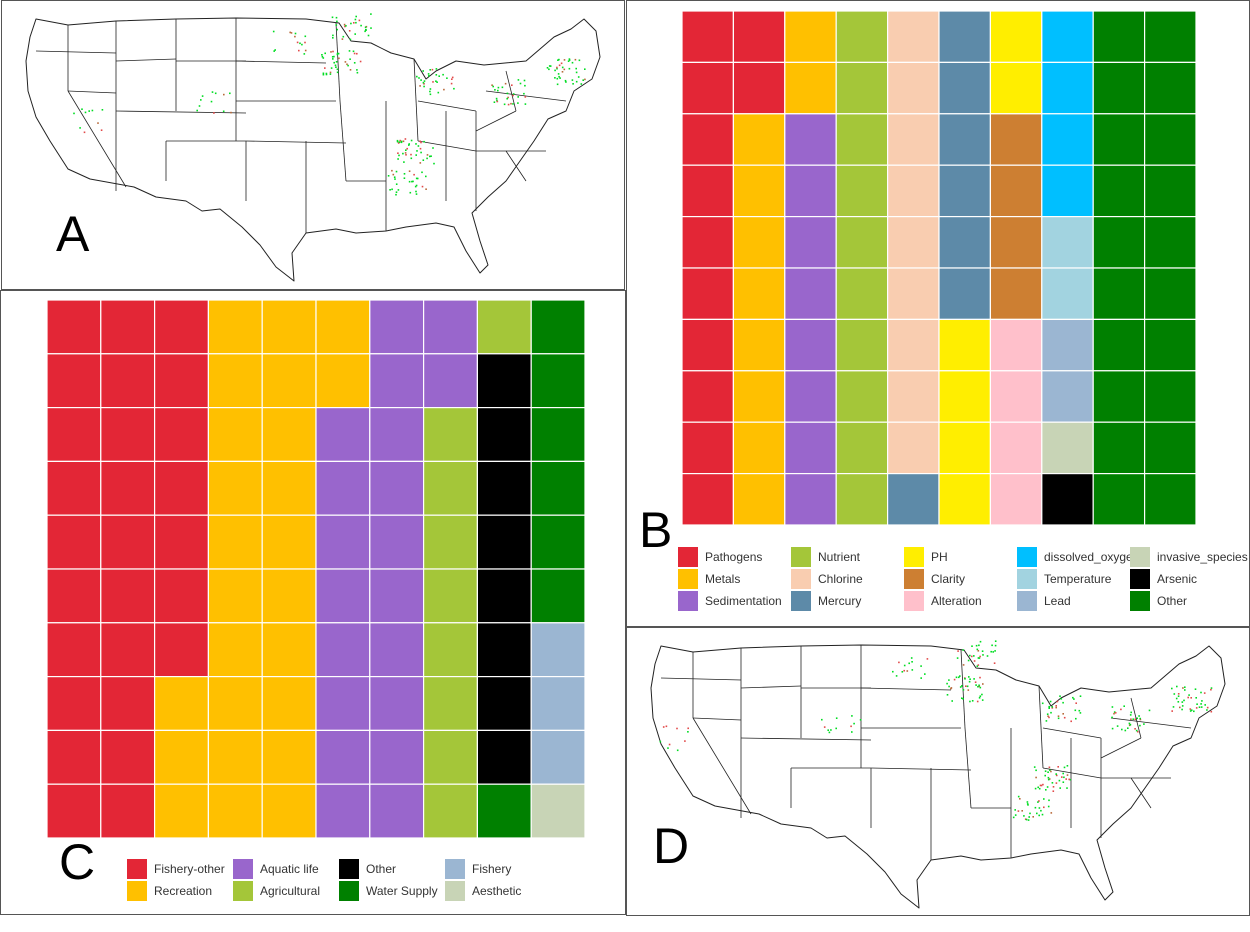 This screenshot has width=1250, height=932. What do you see at coordinates (759, 88) in the screenshot?
I see `waffle-cell-pathogens` at bounding box center [759, 88].